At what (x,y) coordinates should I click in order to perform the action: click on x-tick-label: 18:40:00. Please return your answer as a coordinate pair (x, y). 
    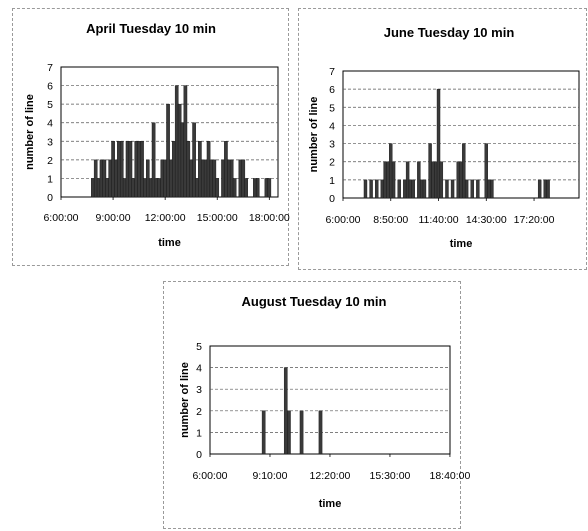
    Looking at the image, I should click on (449, 476).